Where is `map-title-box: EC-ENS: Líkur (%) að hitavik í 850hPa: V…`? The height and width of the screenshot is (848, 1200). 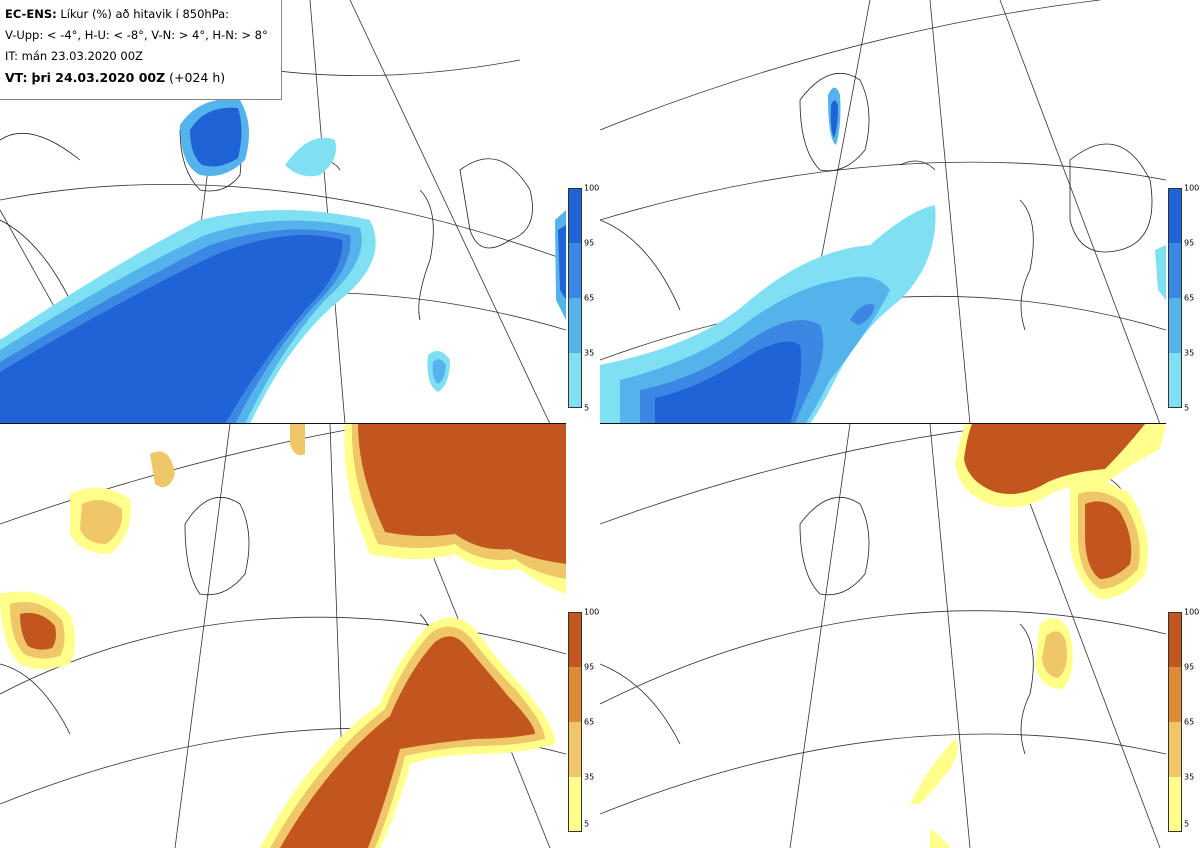
map-title-box: EC-ENS: Líkur (%) að hitavik í 850hPa: V… is located at coordinates (141, 50).